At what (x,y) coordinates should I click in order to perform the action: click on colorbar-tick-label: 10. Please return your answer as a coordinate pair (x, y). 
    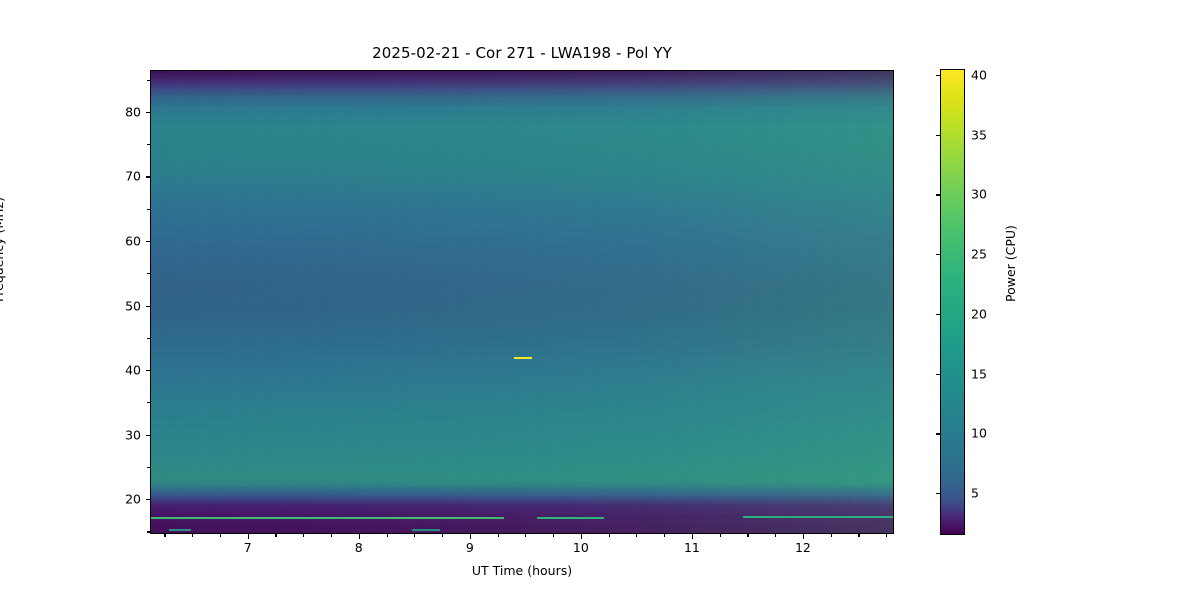
    Looking at the image, I should click on (979, 433).